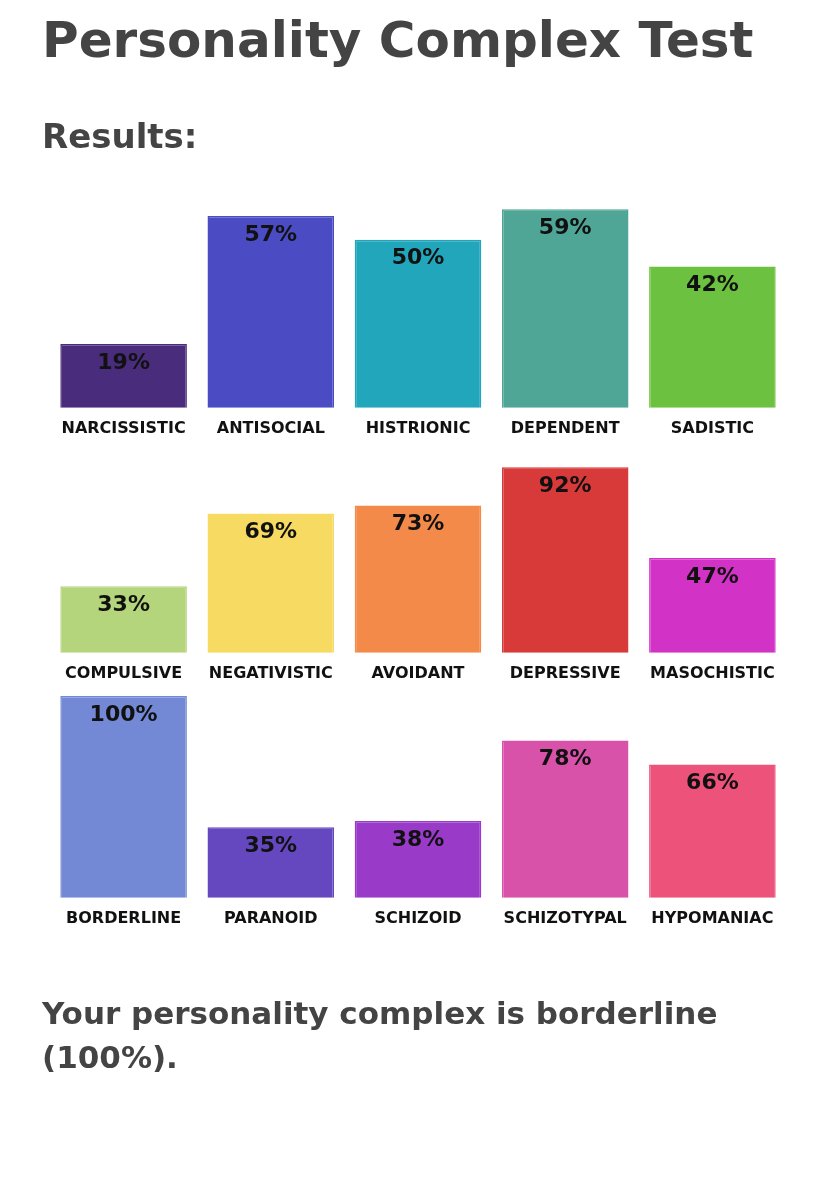  I want to click on data-label: 66%, so click(712, 782).